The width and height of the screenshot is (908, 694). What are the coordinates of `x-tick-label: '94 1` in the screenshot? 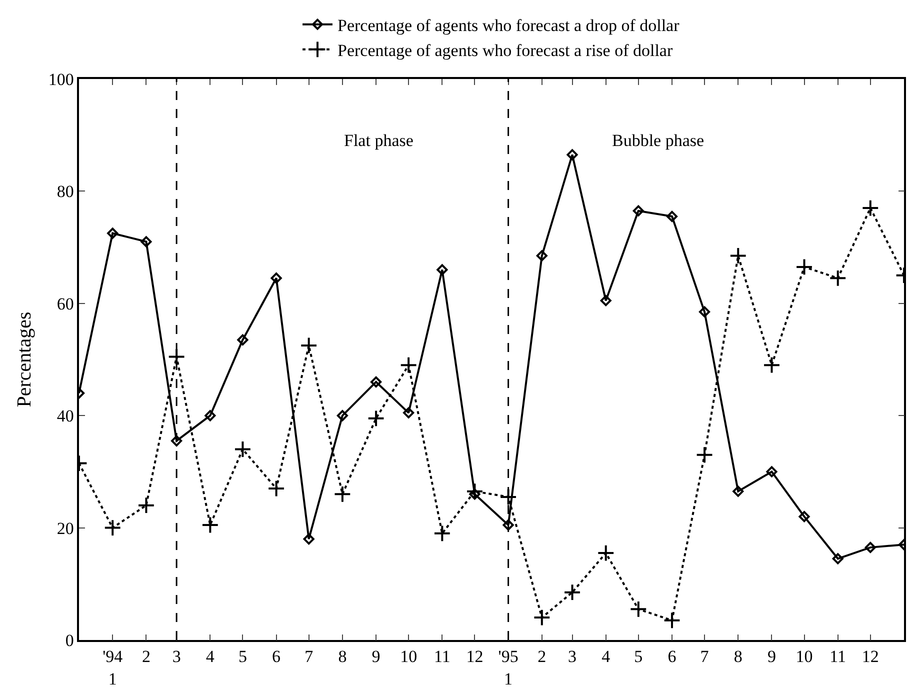 It's located at (113, 667).